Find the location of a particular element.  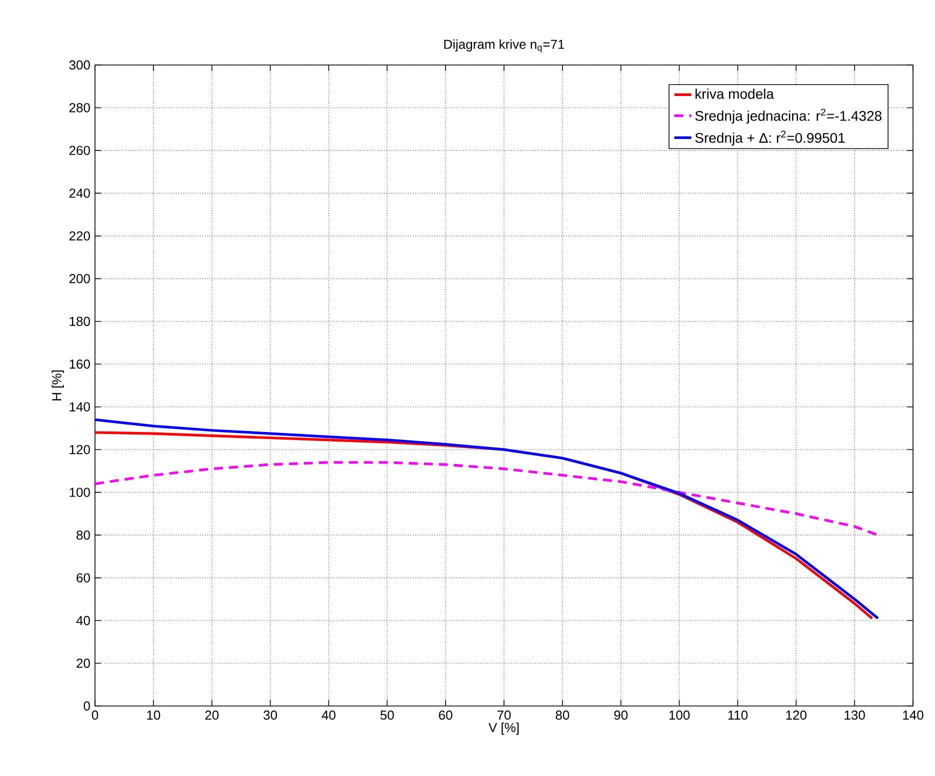

x-tick-label: 110 is located at coordinates (738, 715).